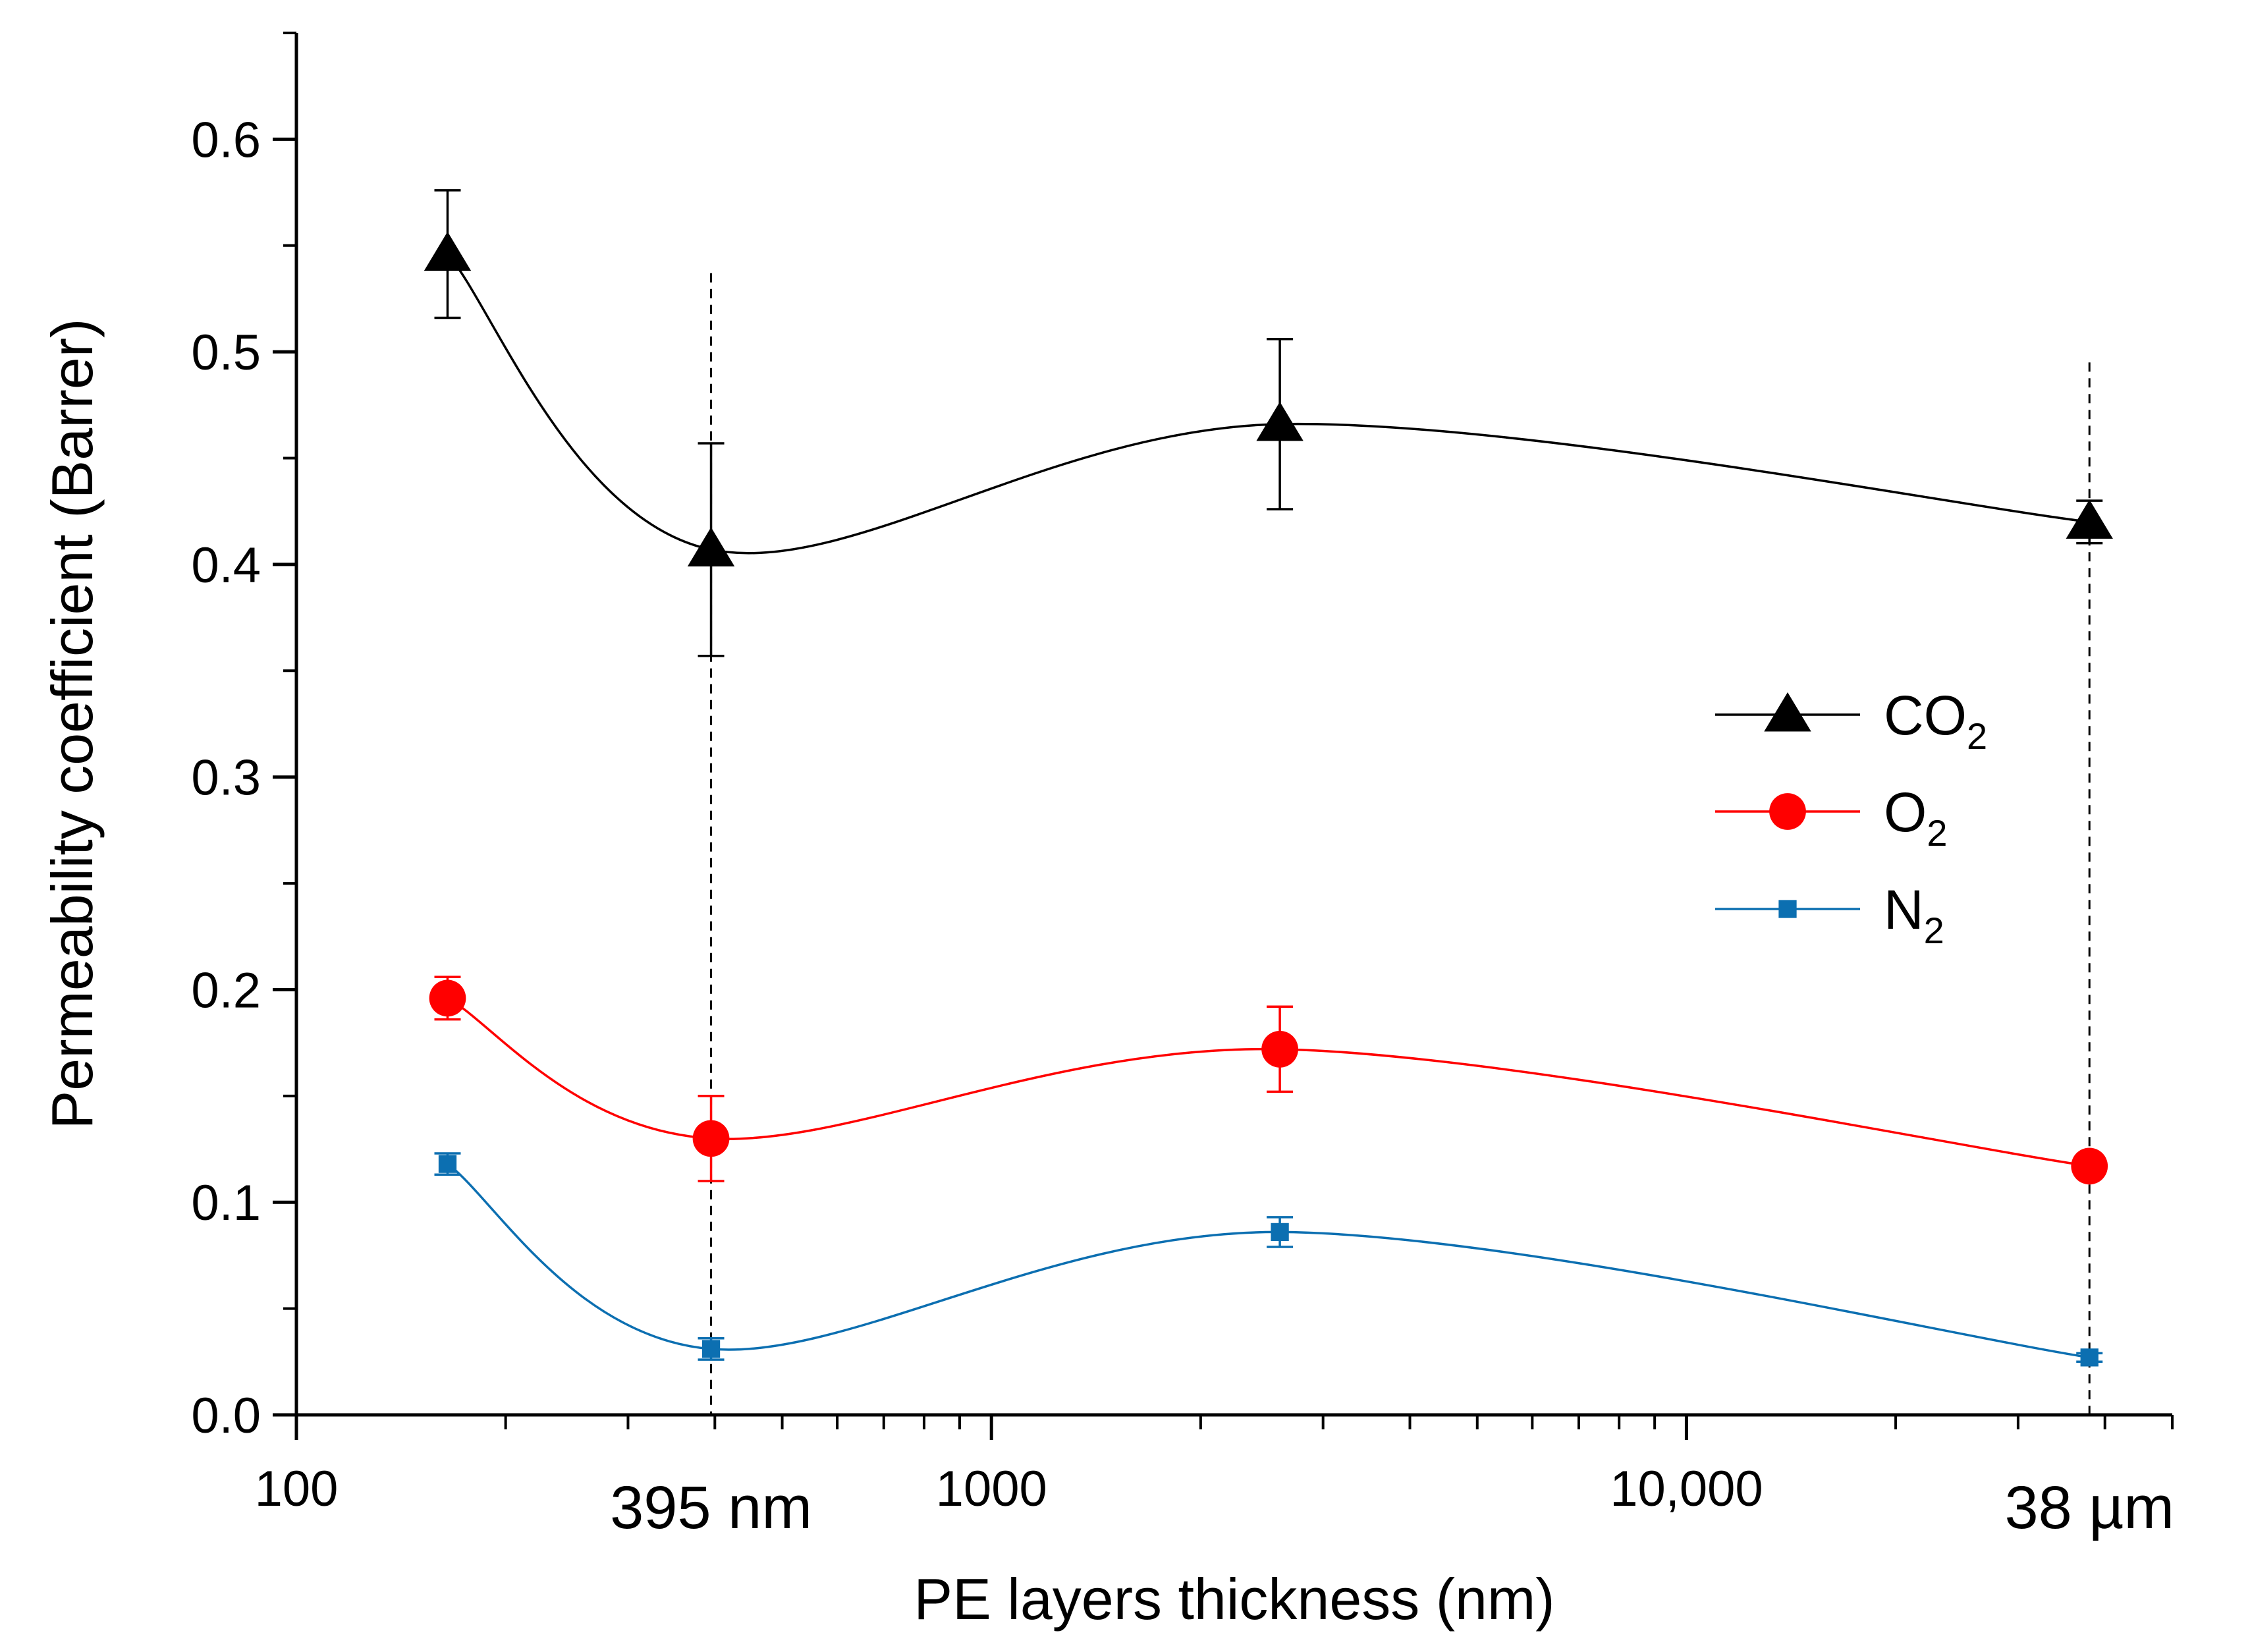  I want to click on y-tick-label-5: 0.5, so click(226, 353).